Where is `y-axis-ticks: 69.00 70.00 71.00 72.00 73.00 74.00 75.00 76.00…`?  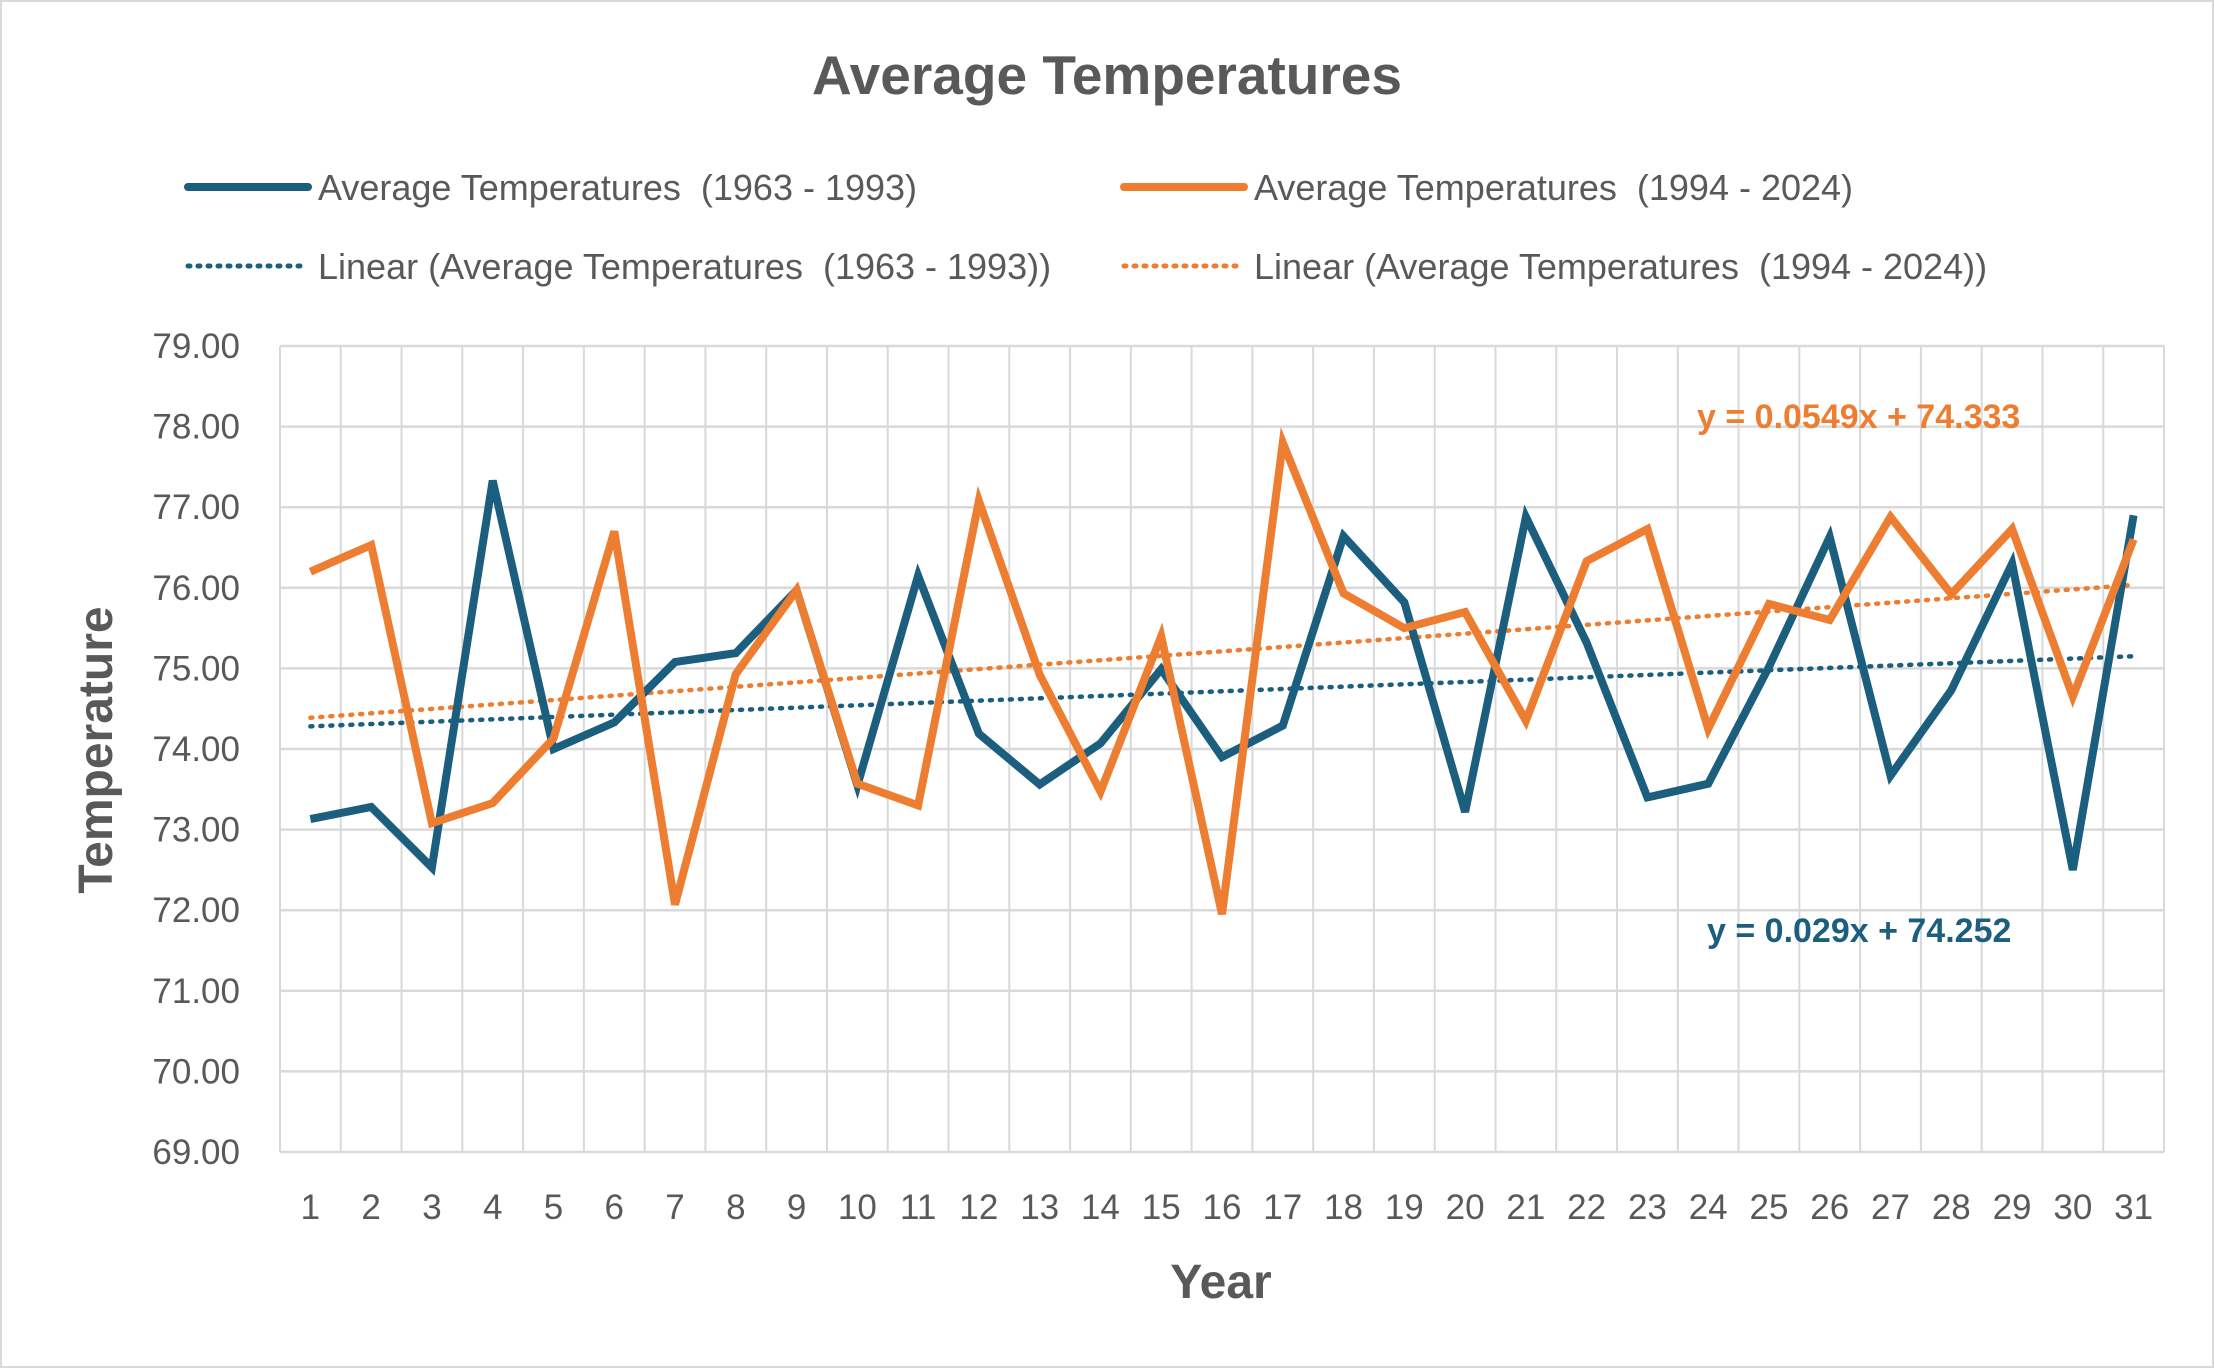 y-axis-ticks: 69.00 70.00 71.00 72.00 73.00 74.00 75.00 76.00… is located at coordinates (196, 749).